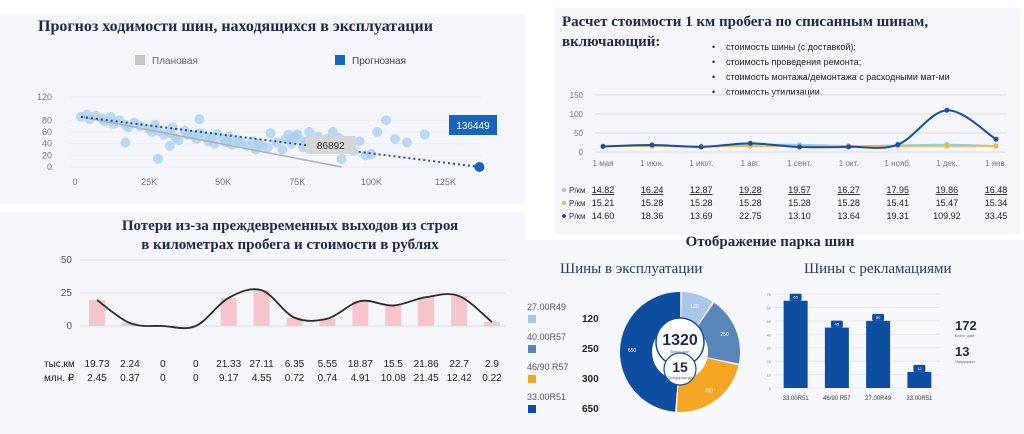 This screenshot has height=434, width=1024. Describe the element at coordinates (492, 364) in the screenshot. I see `table-cell: 2.9` at that location.